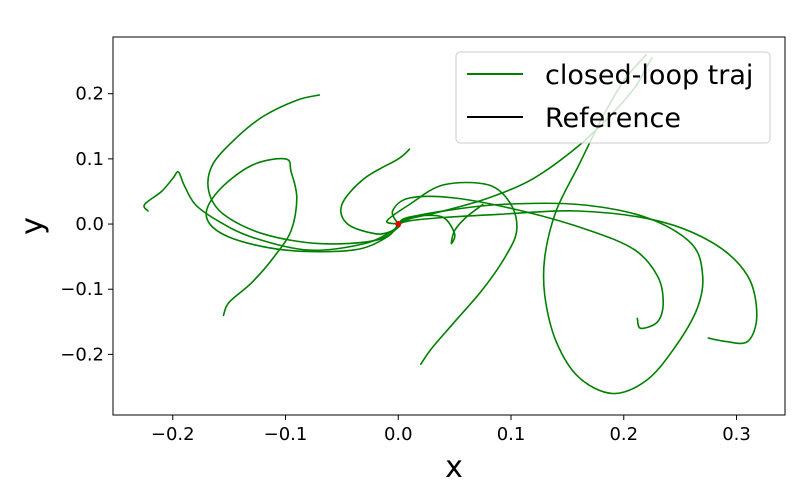 The height and width of the screenshot is (500, 800). What do you see at coordinates (82, 354) in the screenshot?
I see `y-tick-label: −0.2` at bounding box center [82, 354].